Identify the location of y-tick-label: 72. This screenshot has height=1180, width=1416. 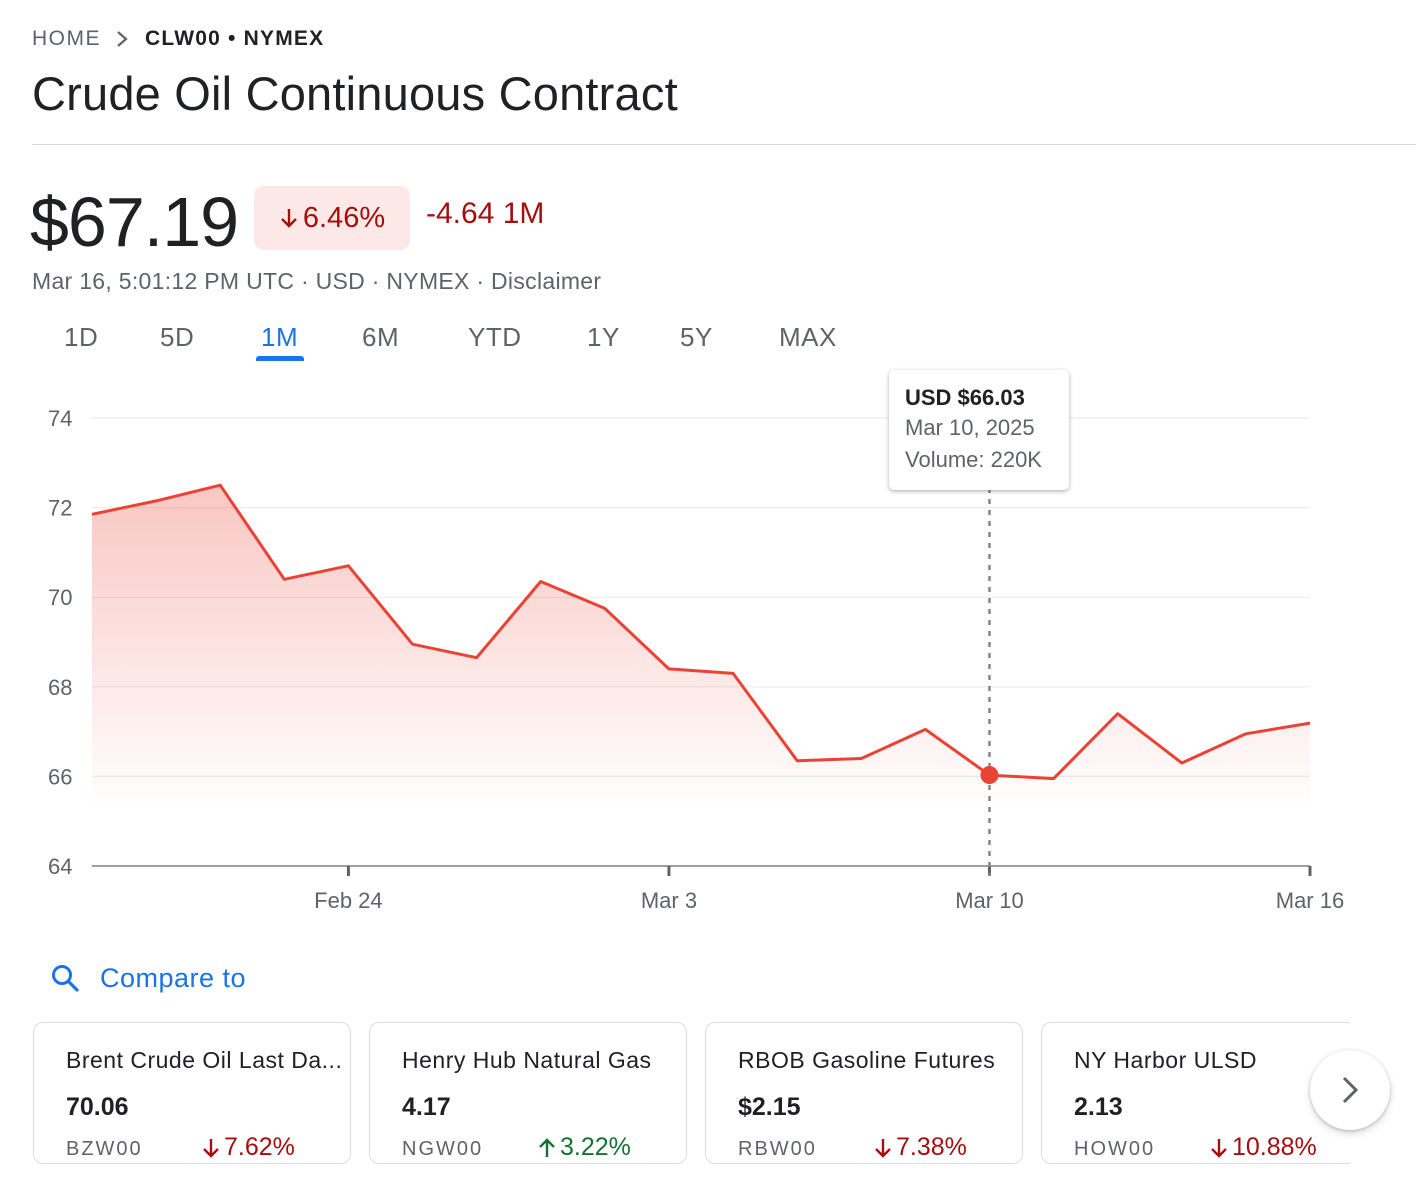
(60, 508).